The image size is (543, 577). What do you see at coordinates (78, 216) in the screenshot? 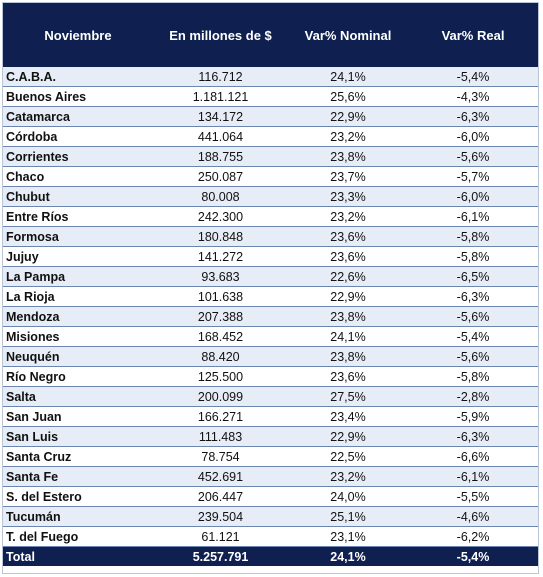
I see `province-name: Entre Ríos` at bounding box center [78, 216].